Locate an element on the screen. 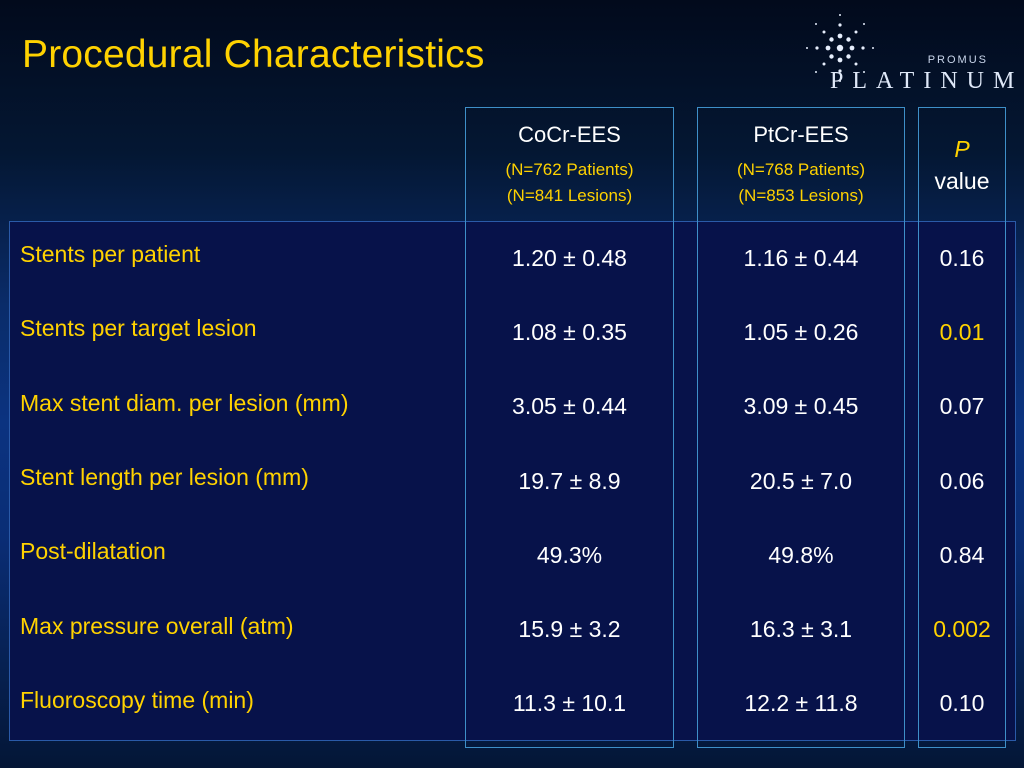  ptcr-value: 12.2 ± 11.8 is located at coordinates (801, 703).